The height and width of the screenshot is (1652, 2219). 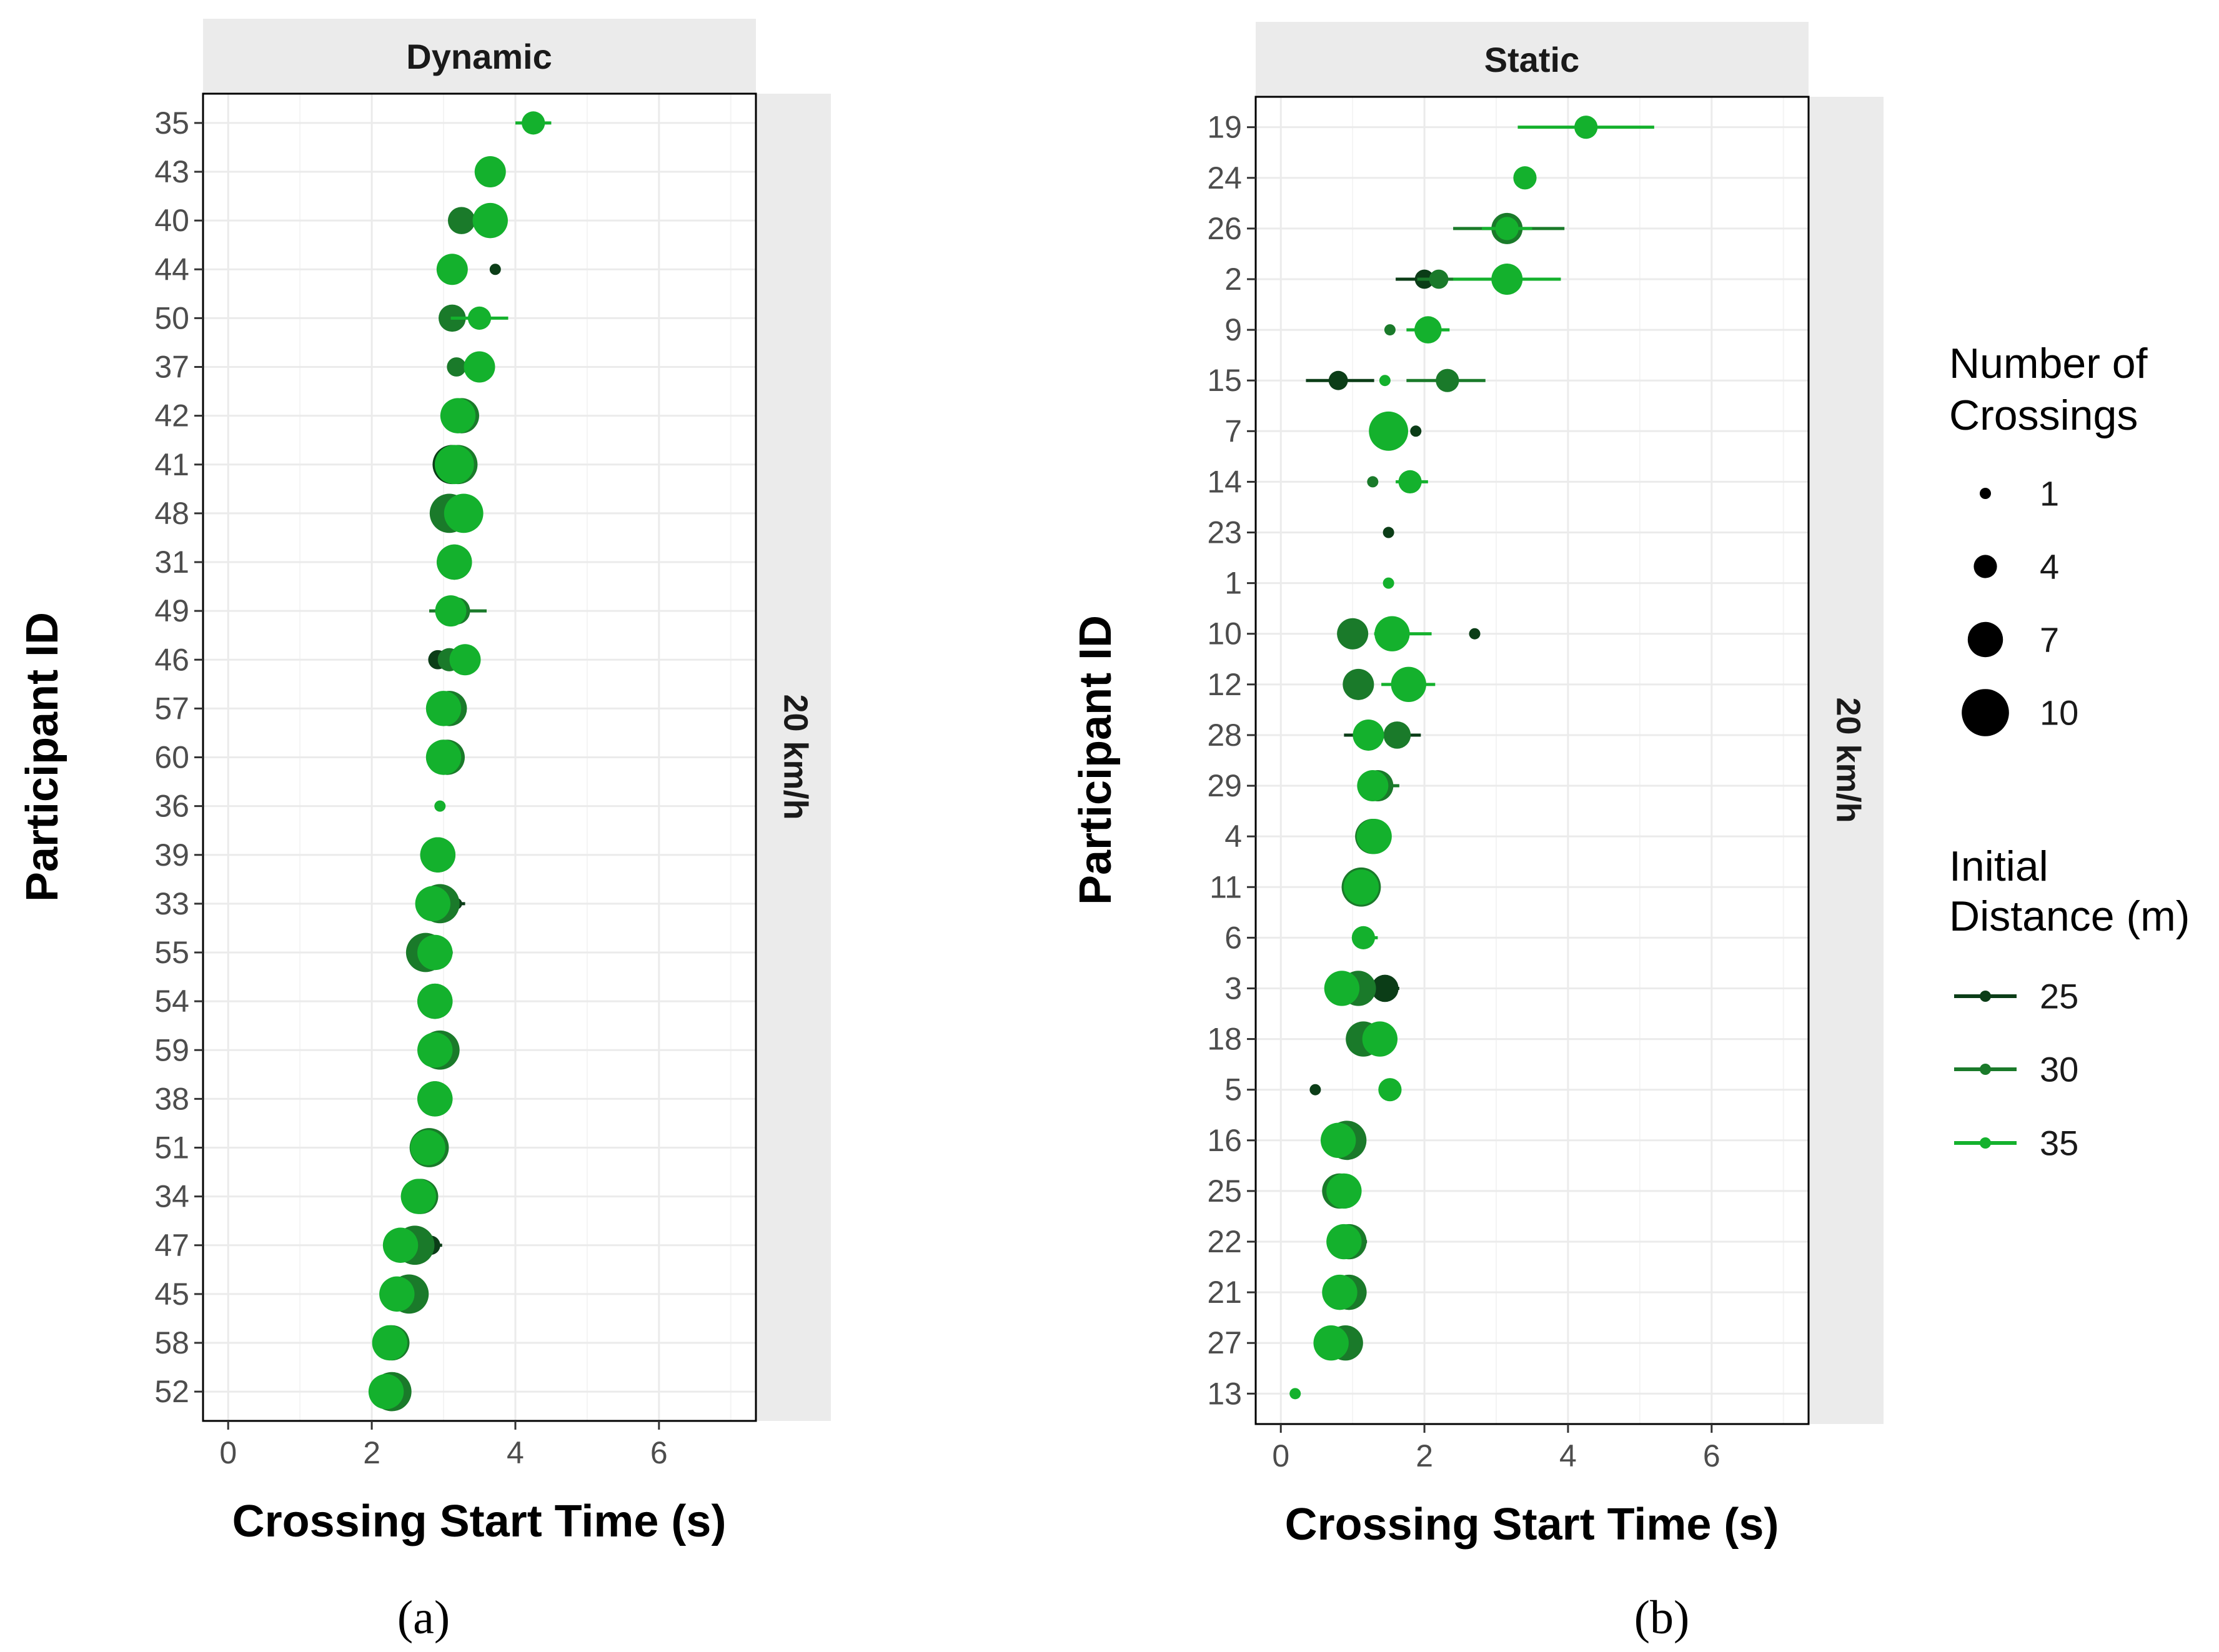 I want to click on y-tick-label: 9, so click(x=1233, y=329).